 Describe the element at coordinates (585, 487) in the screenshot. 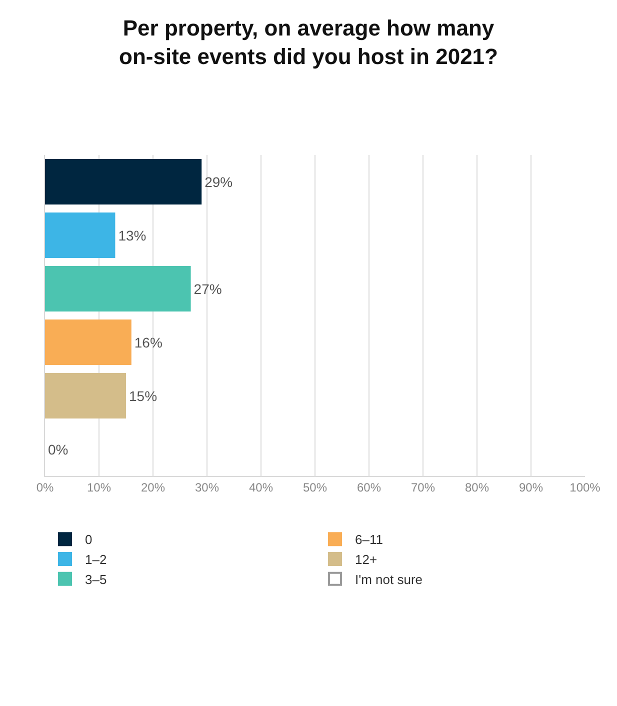

I see `x-tick-label: 100%` at that location.